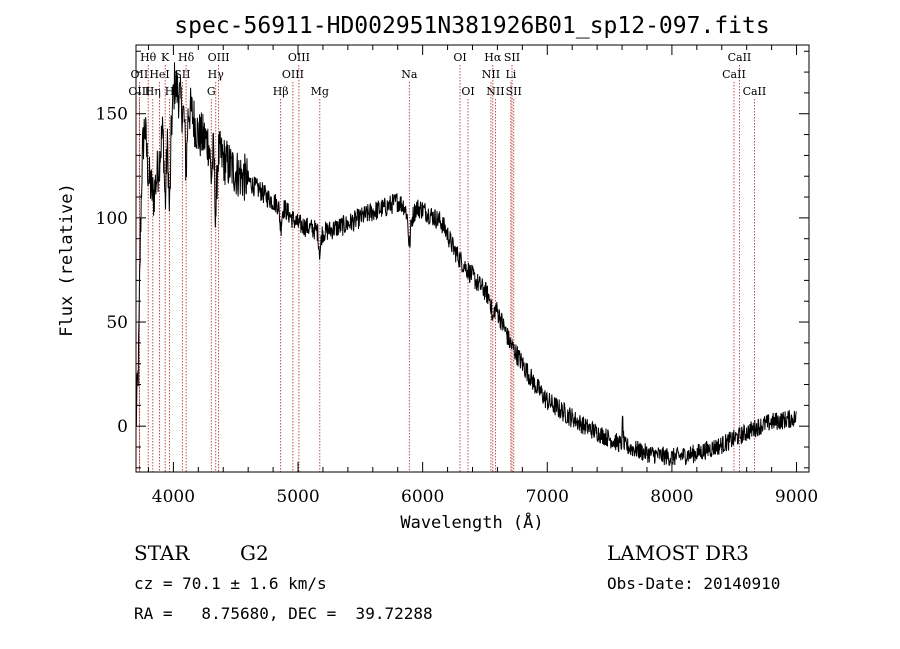 This screenshot has height=649, width=900. I want to click on y-tick-label: 50, so click(117, 323).